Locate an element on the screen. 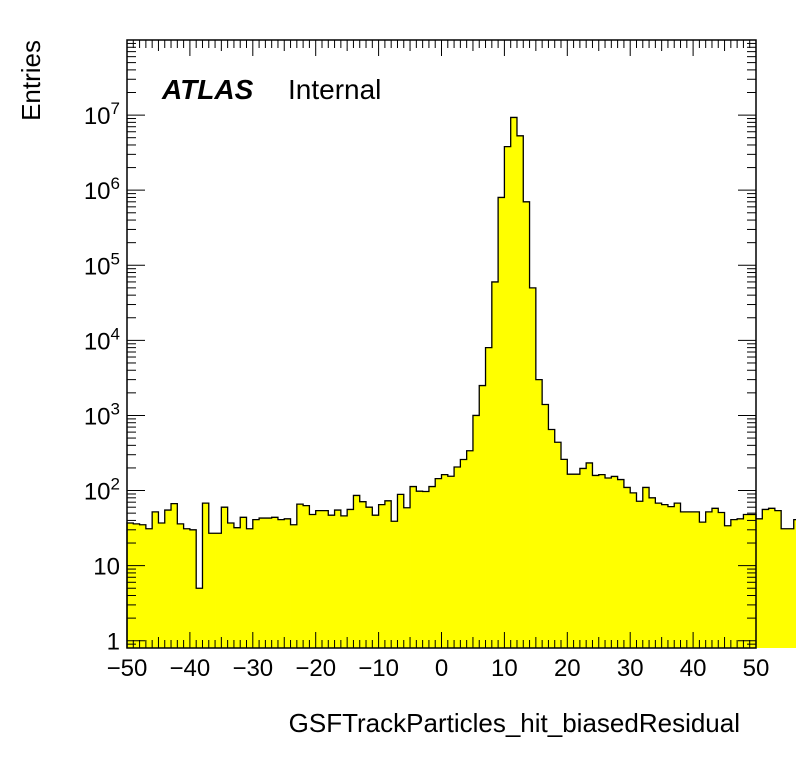  x-tick-label: −30 is located at coordinates (252, 668).